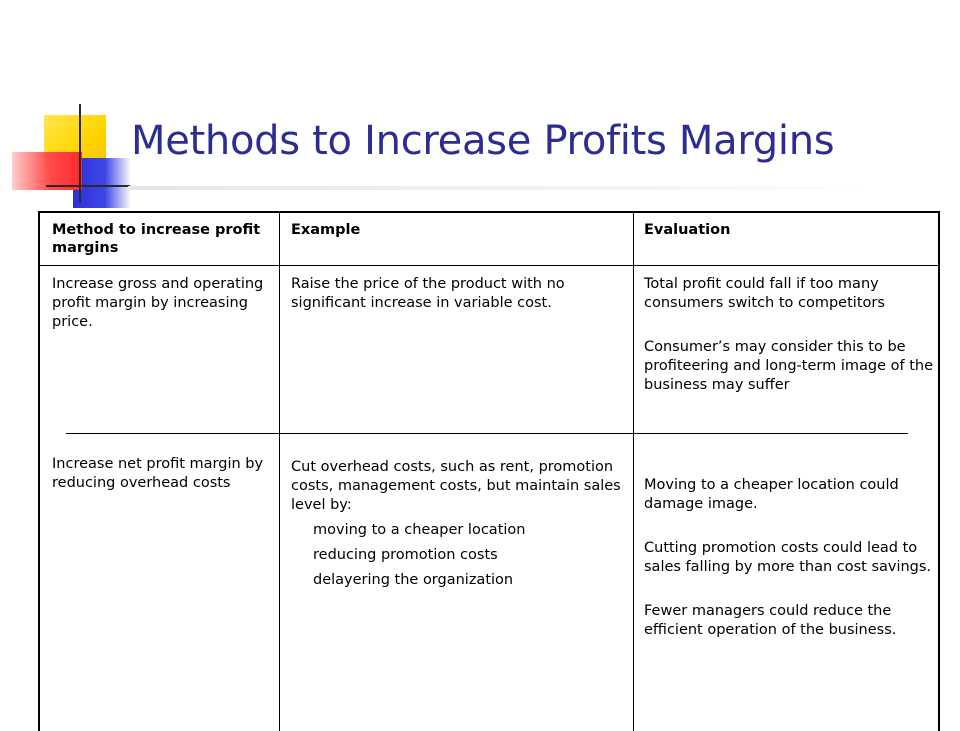  I want to click on row2-example-item: delayering the organization, so click(413, 580).